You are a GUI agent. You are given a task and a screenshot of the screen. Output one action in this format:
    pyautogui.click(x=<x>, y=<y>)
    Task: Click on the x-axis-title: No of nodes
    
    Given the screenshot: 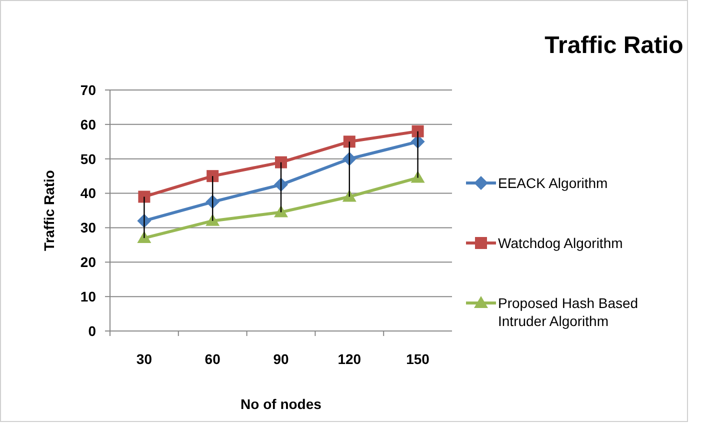 What is the action you would take?
    pyautogui.click(x=281, y=404)
    